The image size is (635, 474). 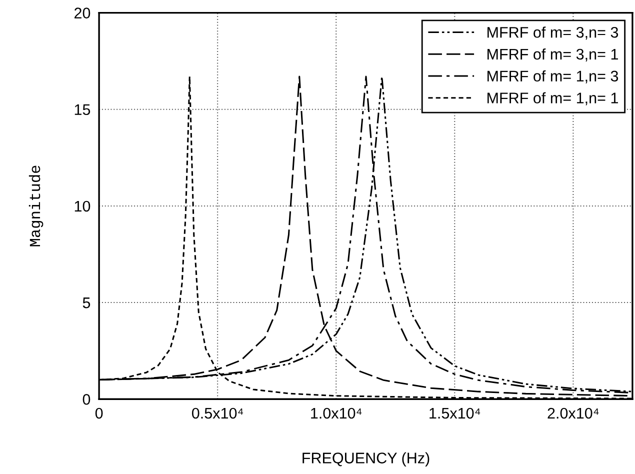 What do you see at coordinates (82, 110) in the screenshot?
I see `y-tick-label: 15` at bounding box center [82, 110].